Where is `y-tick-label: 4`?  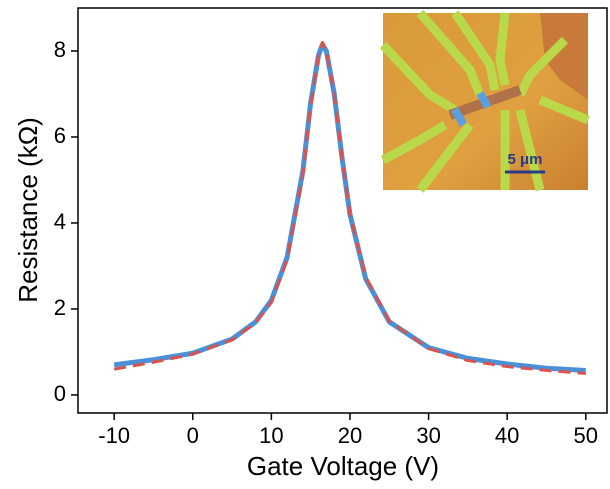 y-tick-label: 4 is located at coordinates (60, 221).